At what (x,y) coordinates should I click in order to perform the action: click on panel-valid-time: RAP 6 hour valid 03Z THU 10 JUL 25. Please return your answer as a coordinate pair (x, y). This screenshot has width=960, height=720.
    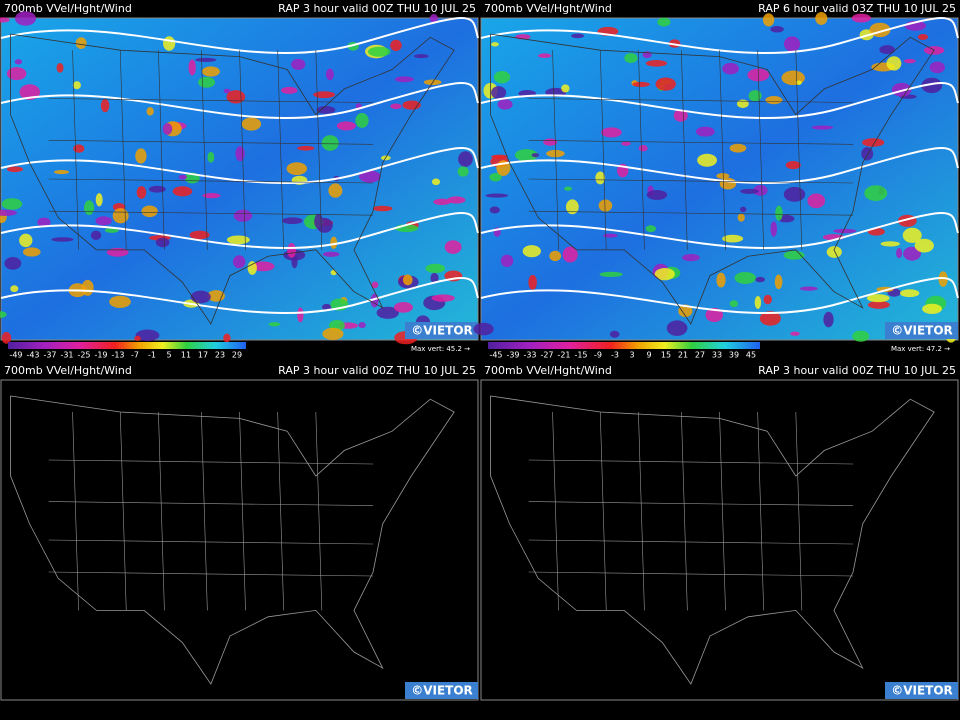
    Looking at the image, I should click on (857, 8).